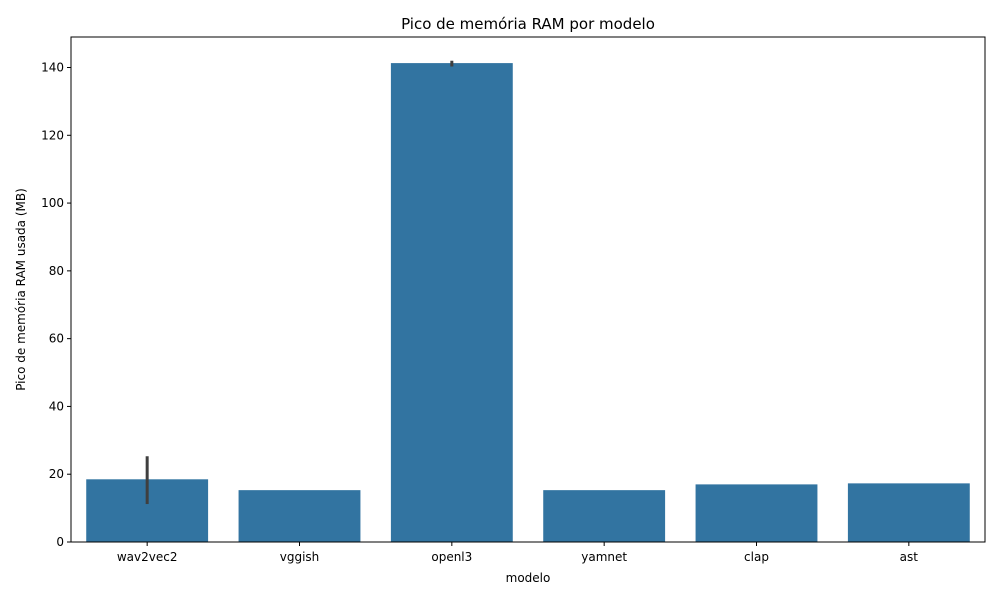 The height and width of the screenshot is (600, 1000). What do you see at coordinates (56, 474) in the screenshot?
I see `y-tick-label: 20` at bounding box center [56, 474].